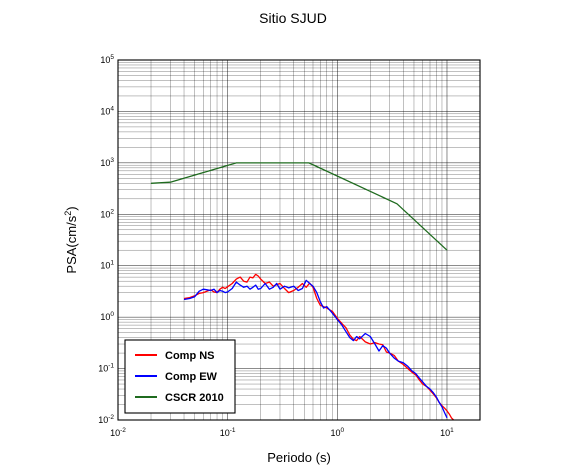  I want to click on y-tick-label: 10², so click(107, 213).